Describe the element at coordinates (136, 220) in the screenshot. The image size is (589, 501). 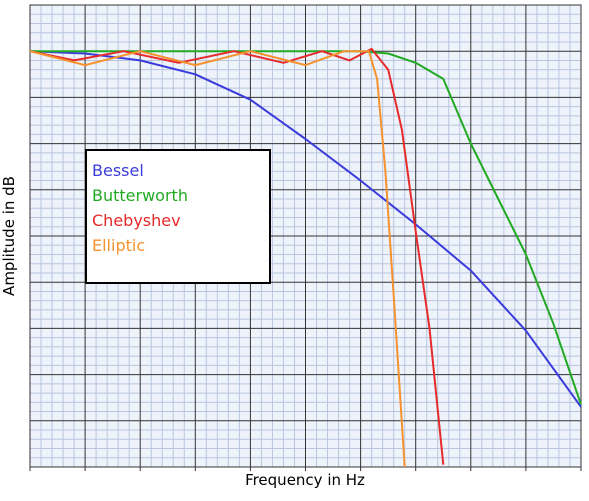
I see `legend-label: Chebyshev` at that location.